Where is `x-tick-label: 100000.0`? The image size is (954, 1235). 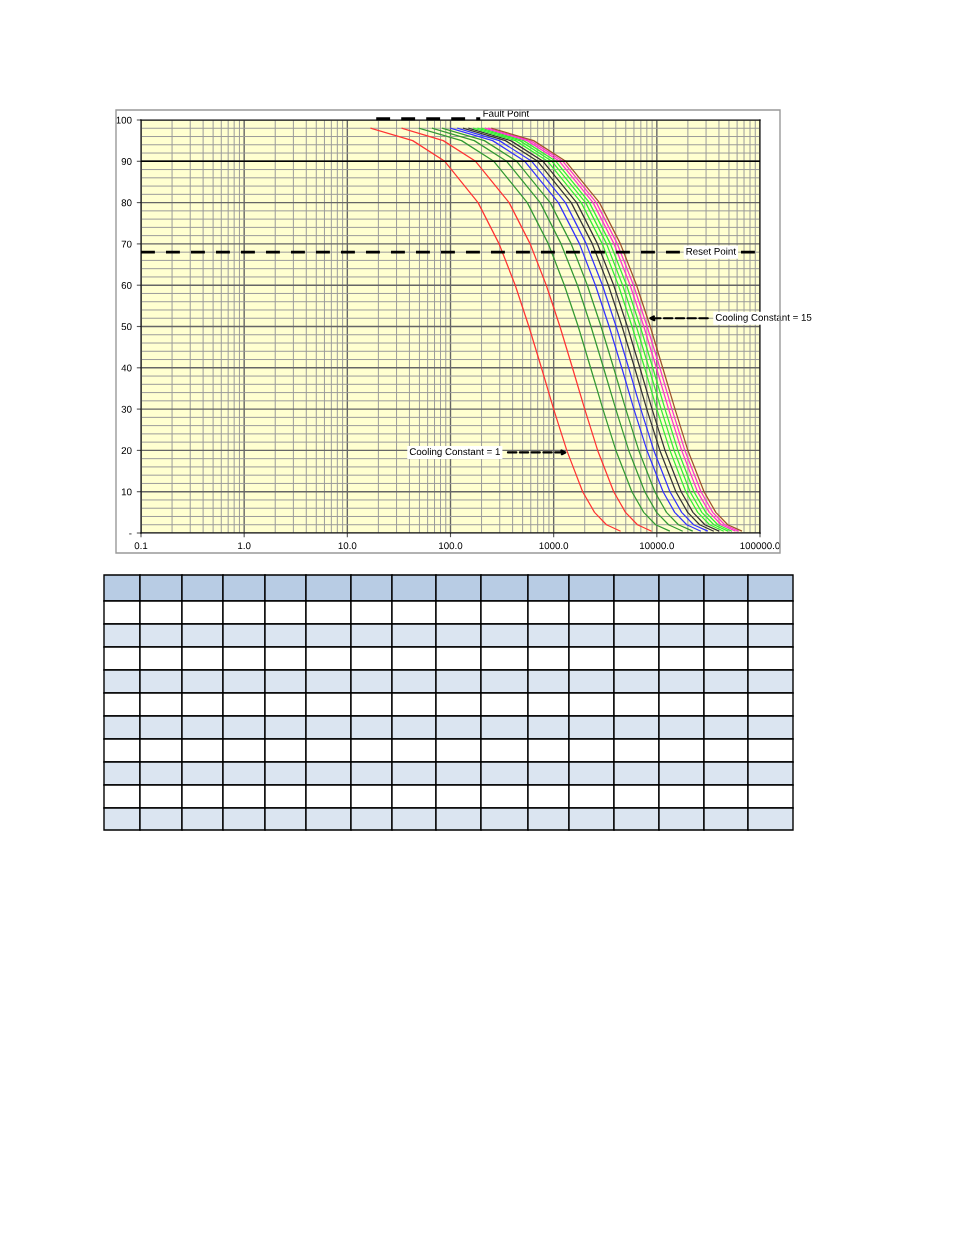 x-tick-label: 100000.0 is located at coordinates (760, 546).